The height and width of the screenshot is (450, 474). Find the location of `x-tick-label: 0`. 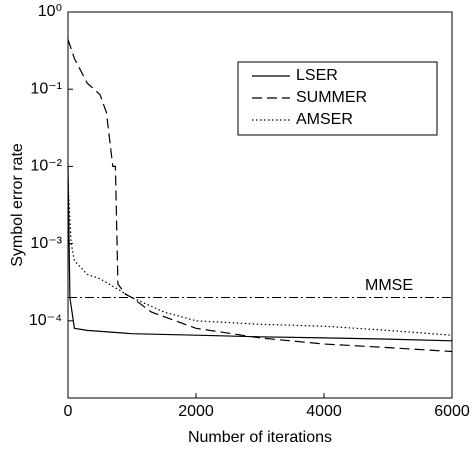

x-tick-label: 0 is located at coordinates (68, 411).